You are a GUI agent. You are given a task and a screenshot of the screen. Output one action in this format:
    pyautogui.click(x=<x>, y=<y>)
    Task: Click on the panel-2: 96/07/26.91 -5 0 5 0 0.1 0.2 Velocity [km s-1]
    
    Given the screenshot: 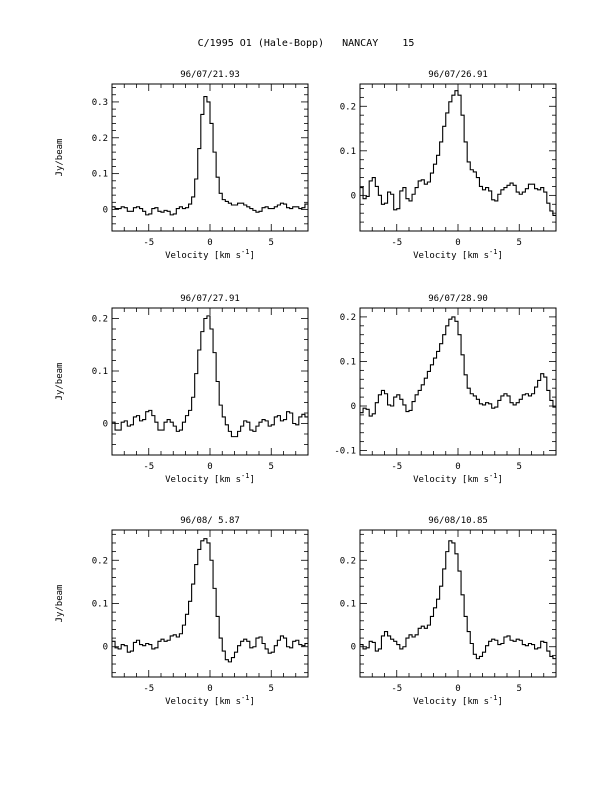 What is the action you would take?
    pyautogui.click(x=448, y=165)
    